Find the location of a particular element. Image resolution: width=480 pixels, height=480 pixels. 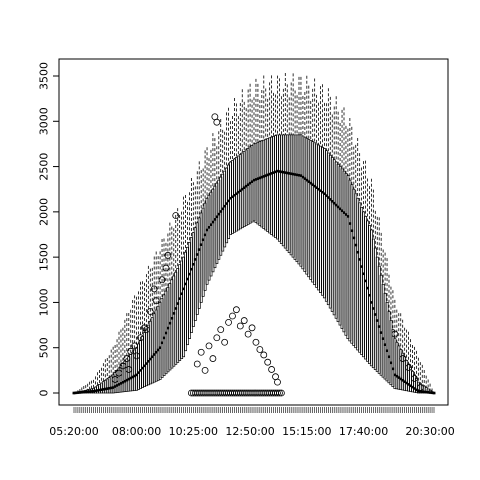

y-tick-label: 3500 is located at coordinates (44, 76).